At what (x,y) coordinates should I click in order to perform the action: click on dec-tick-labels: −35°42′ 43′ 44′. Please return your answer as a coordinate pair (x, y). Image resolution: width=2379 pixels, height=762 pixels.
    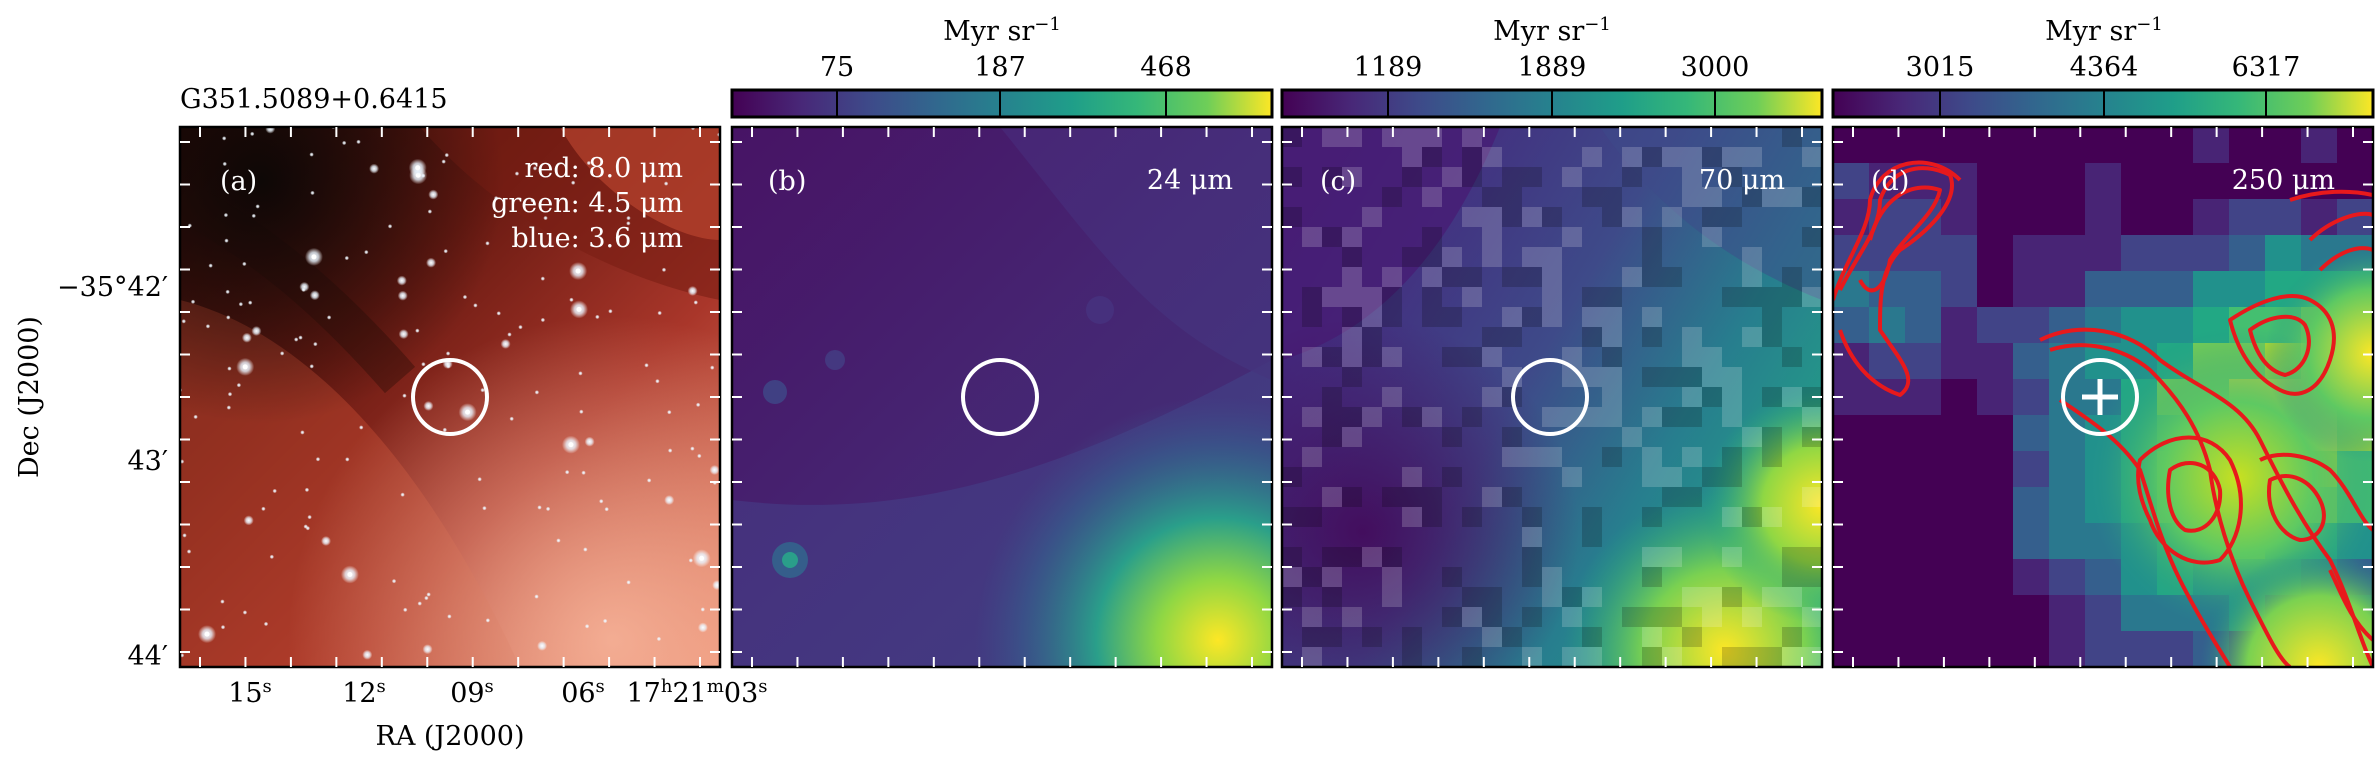
    Looking at the image, I should click on (112, 472).